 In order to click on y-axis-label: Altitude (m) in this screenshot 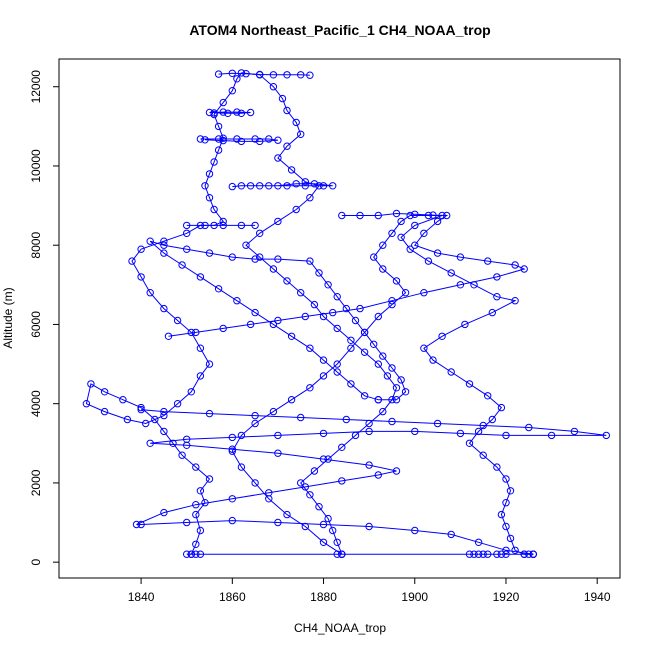, I will do `click(8, 317)`.